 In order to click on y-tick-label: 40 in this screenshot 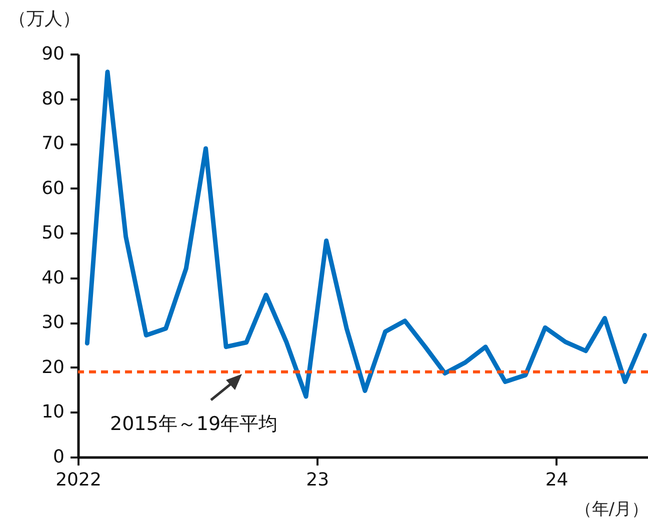, I will do `click(53, 277)`.